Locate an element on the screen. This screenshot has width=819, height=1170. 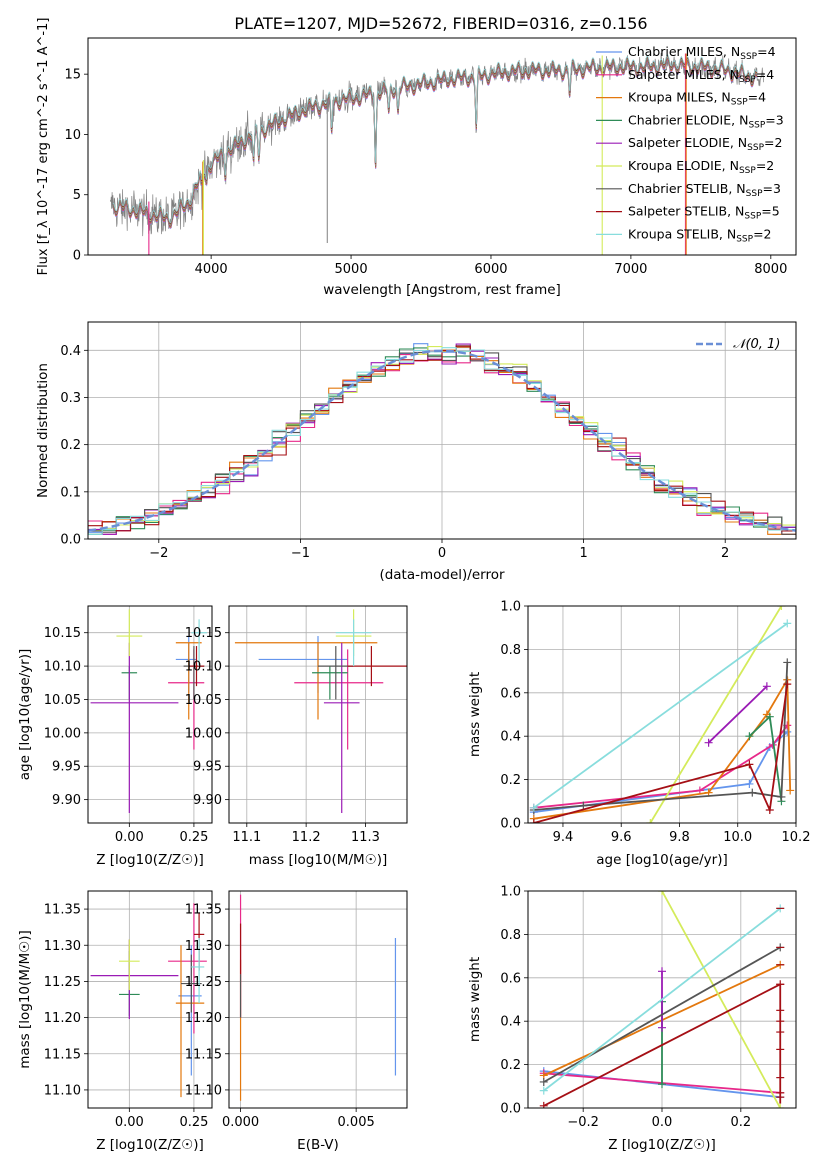
y-tick-label: 1.0 is located at coordinates (510, 607).